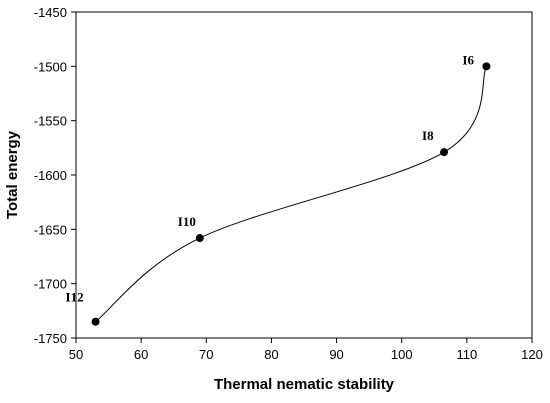  I want to click on data-label-i10: I10, so click(187, 221).